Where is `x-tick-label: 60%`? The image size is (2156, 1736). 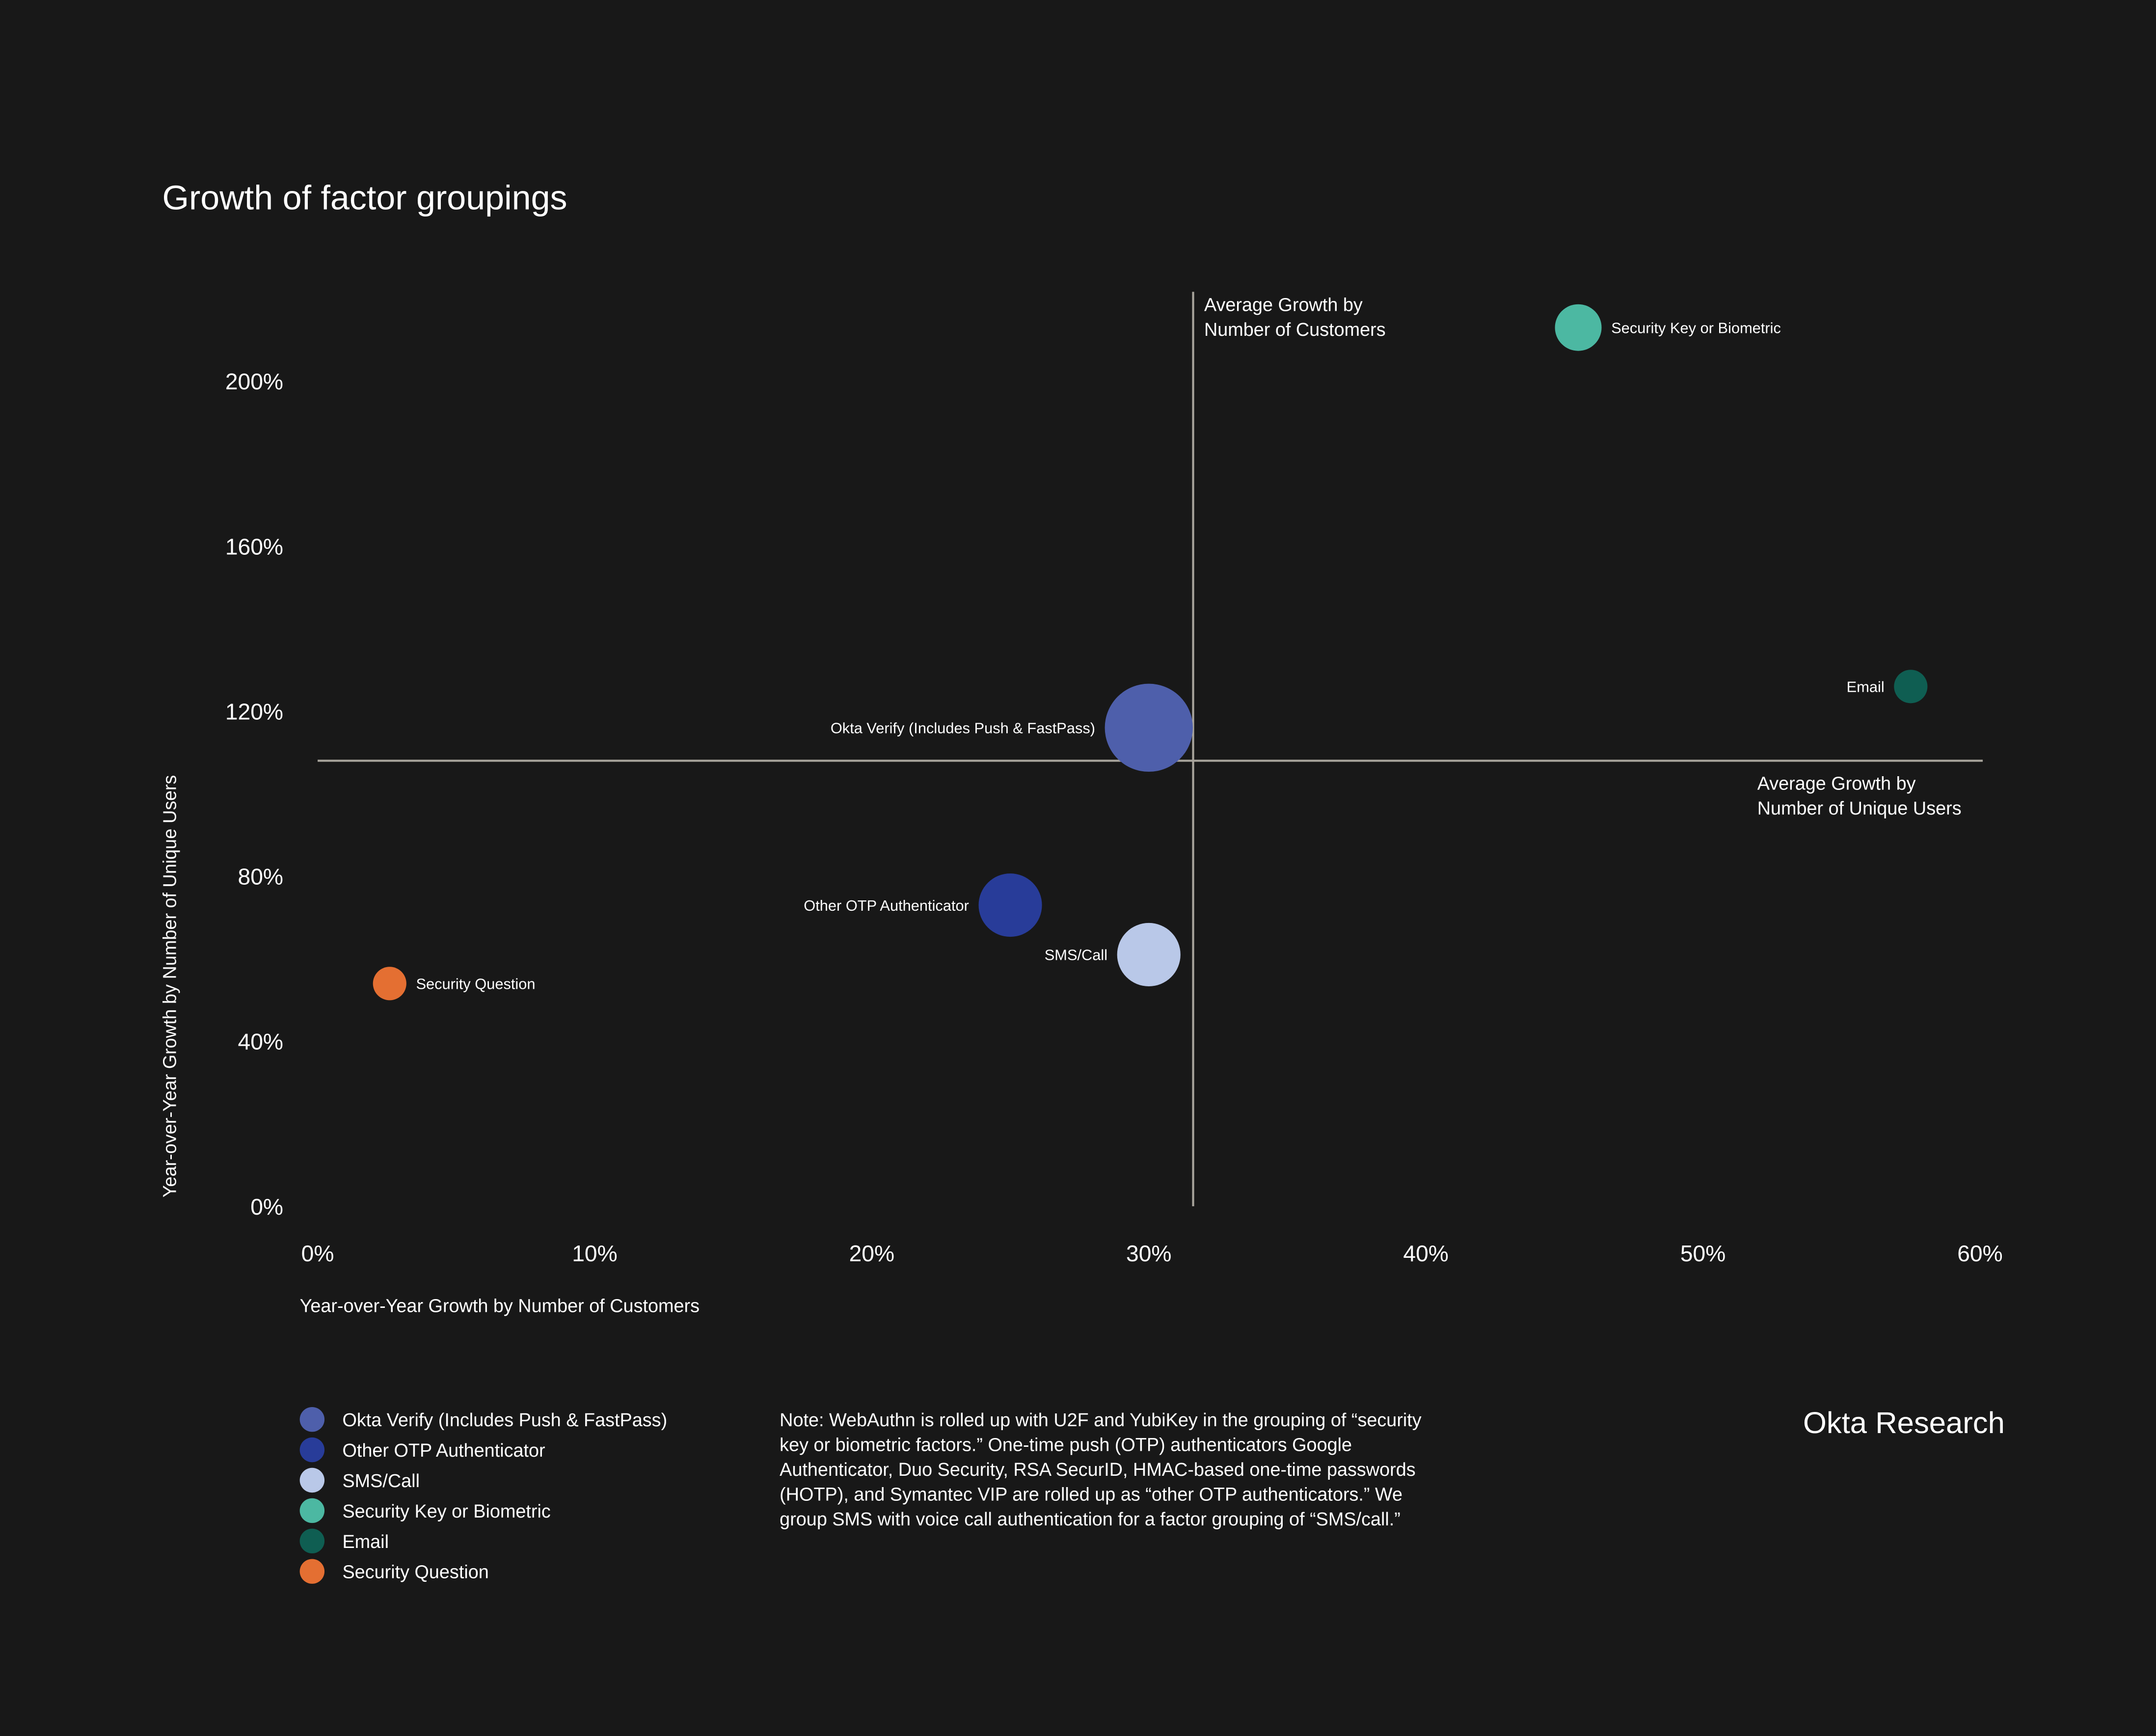 x-tick-label: 60% is located at coordinates (1980, 1253).